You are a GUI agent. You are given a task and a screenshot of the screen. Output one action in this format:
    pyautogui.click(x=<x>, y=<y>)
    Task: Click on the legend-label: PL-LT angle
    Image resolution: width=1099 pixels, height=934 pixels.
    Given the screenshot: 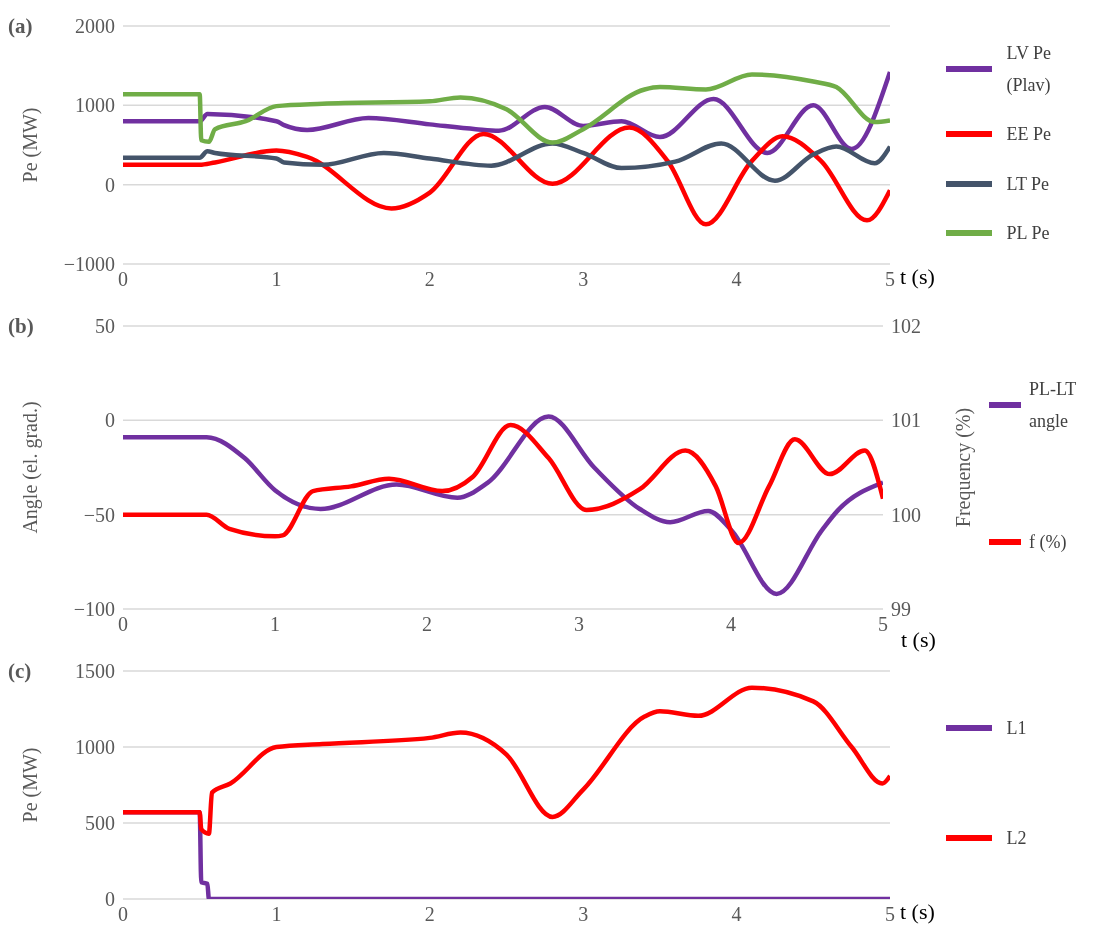 What is the action you would take?
    pyautogui.click(x=1053, y=405)
    